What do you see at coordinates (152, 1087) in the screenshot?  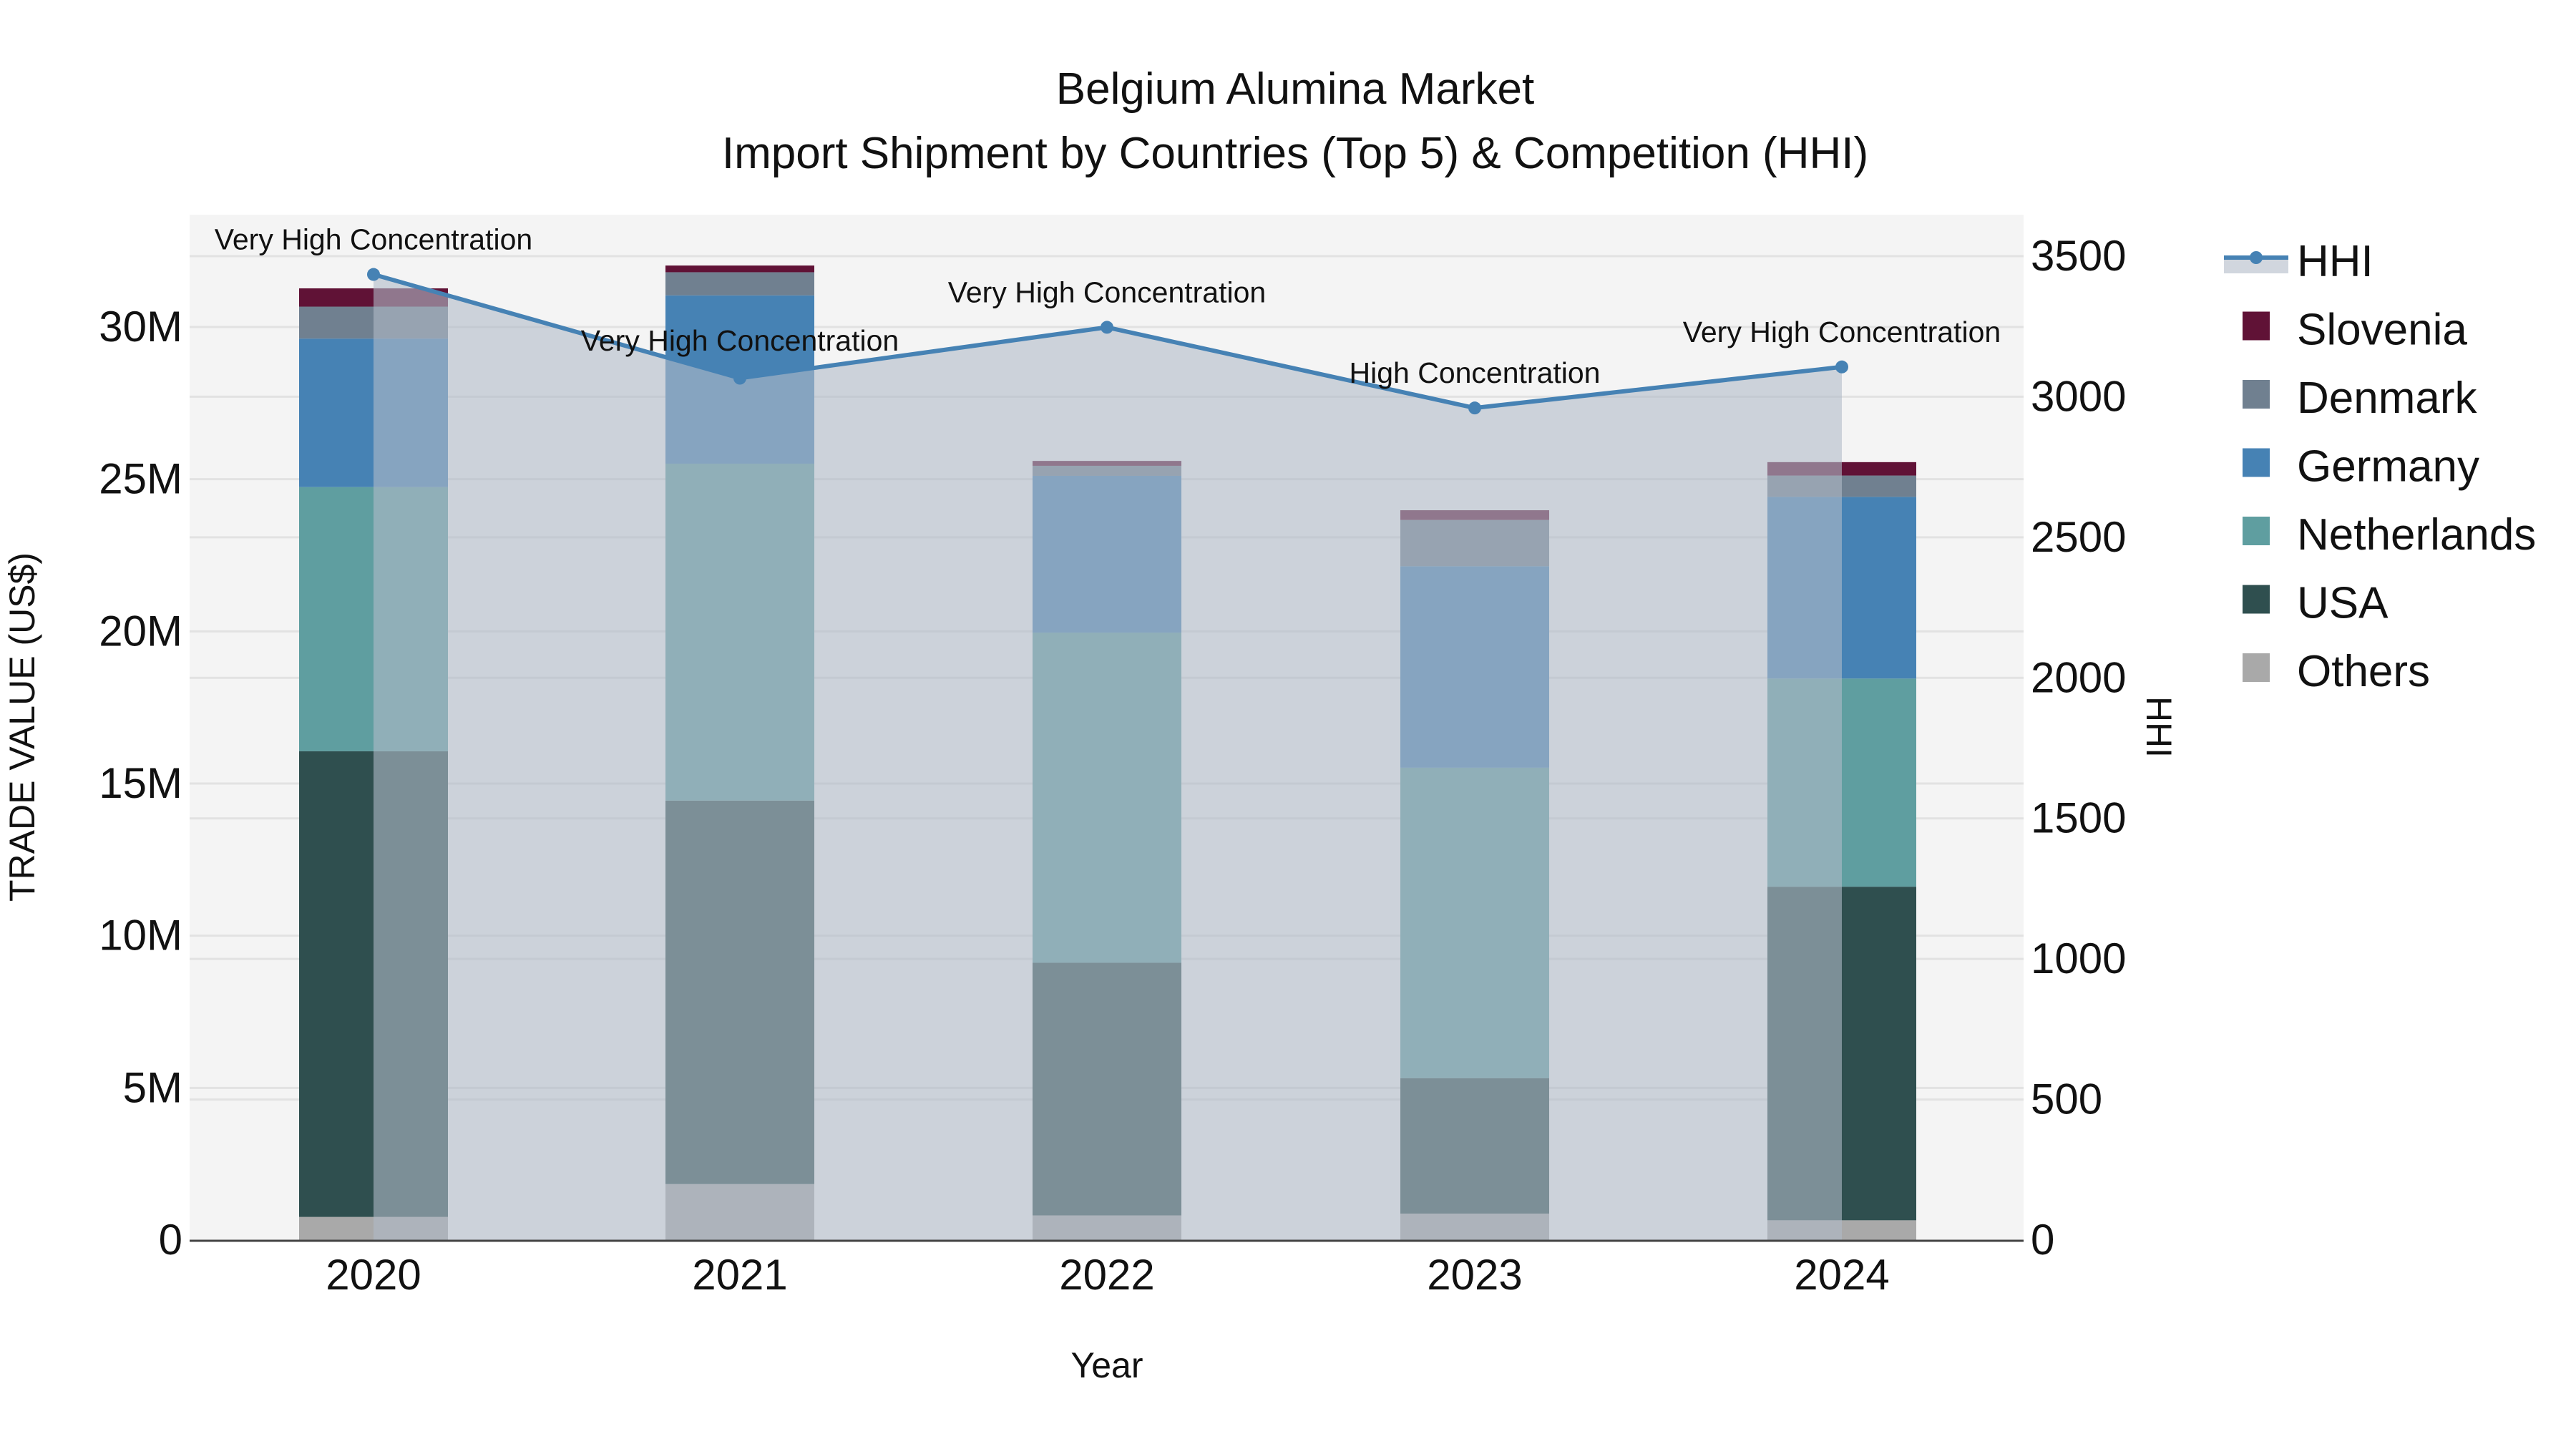 I see `y-left-tick-label: 5M` at bounding box center [152, 1087].